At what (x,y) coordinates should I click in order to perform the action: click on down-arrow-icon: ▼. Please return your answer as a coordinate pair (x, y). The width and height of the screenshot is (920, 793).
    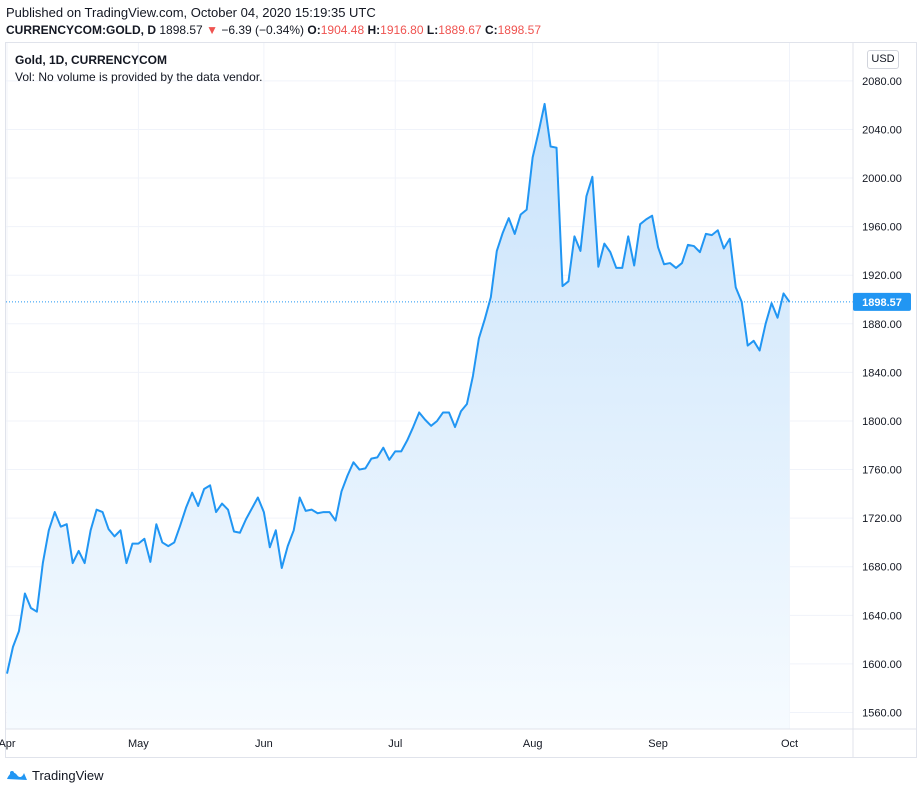
    Looking at the image, I should click on (212, 30).